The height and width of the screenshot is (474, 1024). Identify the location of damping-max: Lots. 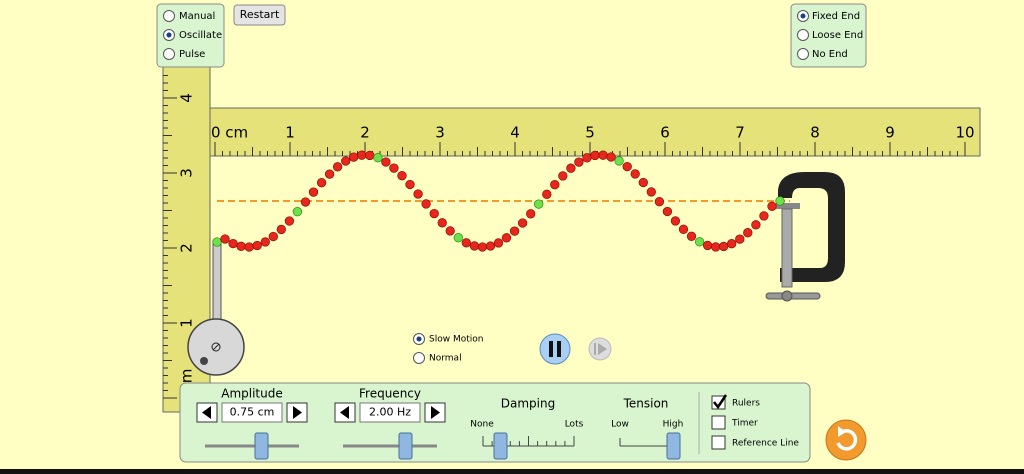
(574, 425).